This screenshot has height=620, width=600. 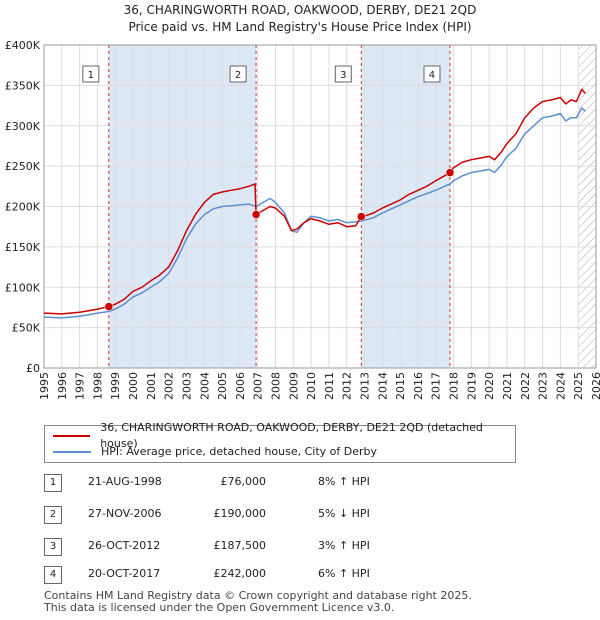 I want to click on x-tick-label: 2025, so click(x=578, y=386).